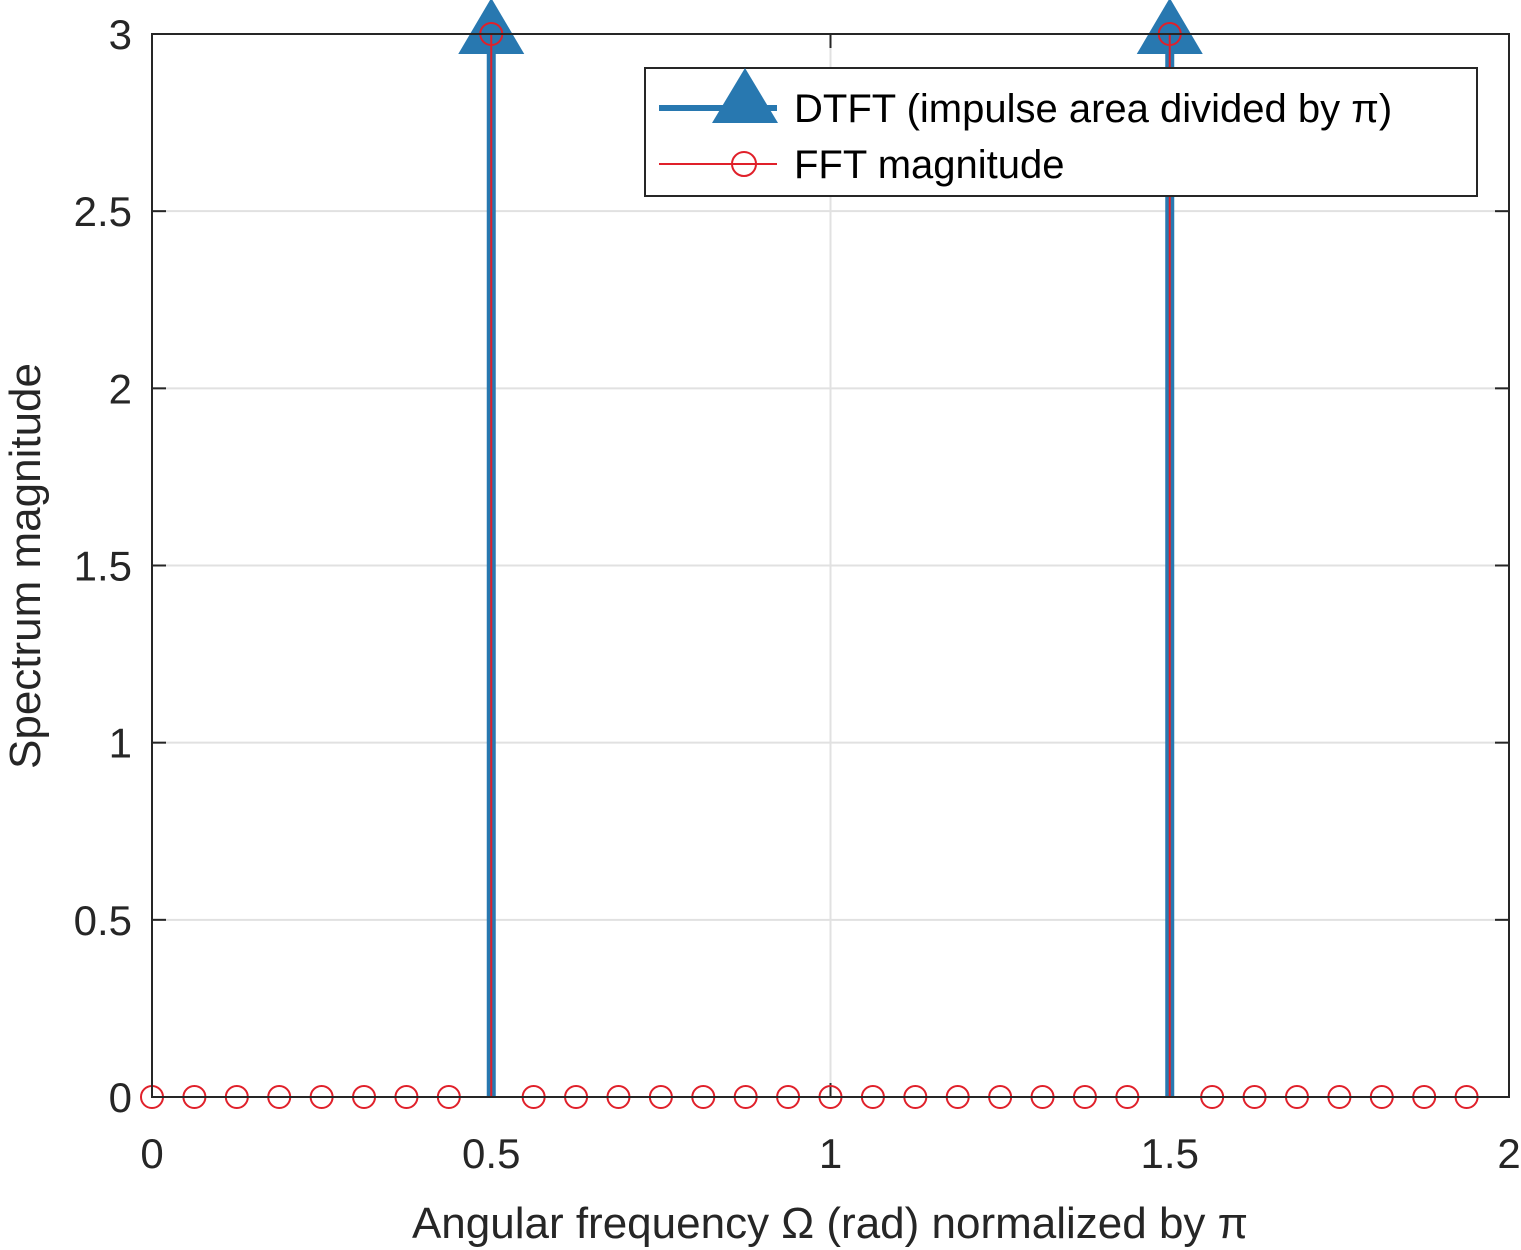 Image resolution: width=1521 pixels, height=1250 pixels. What do you see at coordinates (1170, 1153) in the screenshot?
I see `x-tick-label: 1.5` at bounding box center [1170, 1153].